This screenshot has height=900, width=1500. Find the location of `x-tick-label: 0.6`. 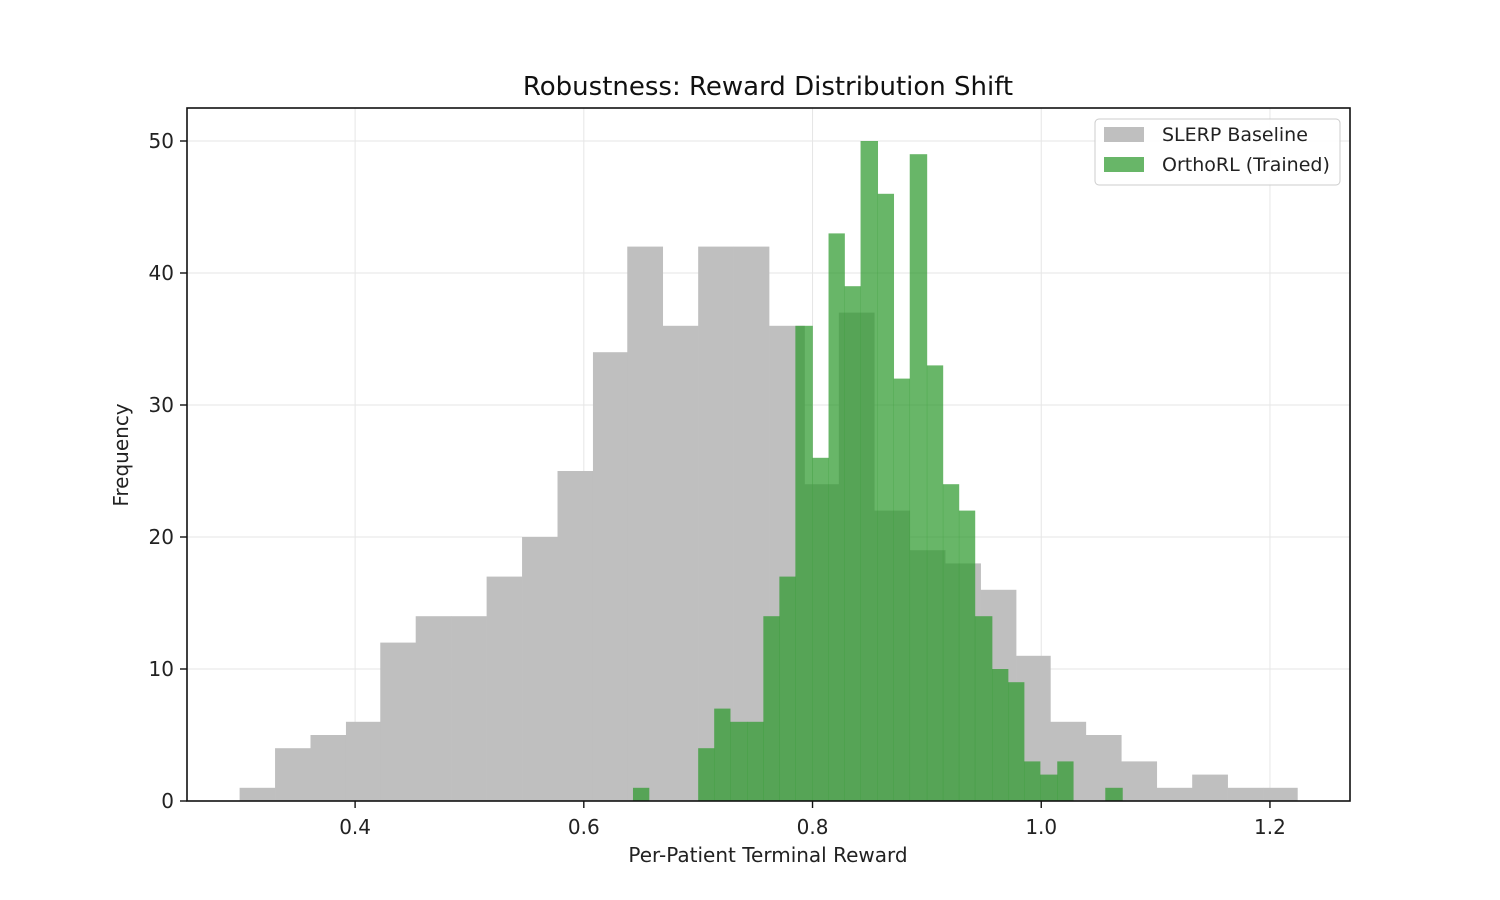

x-tick-label: 0.6 is located at coordinates (584, 827).